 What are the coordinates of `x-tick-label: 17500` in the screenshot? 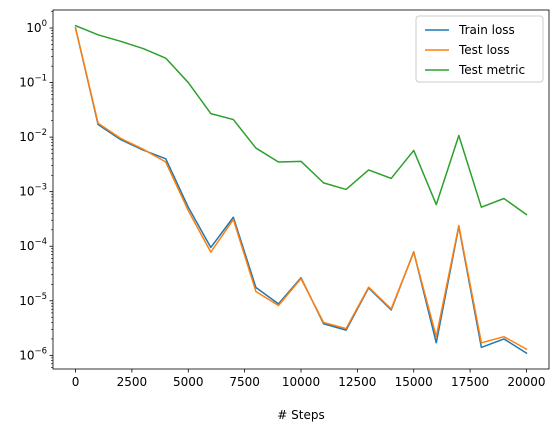 It's located at (470, 382).